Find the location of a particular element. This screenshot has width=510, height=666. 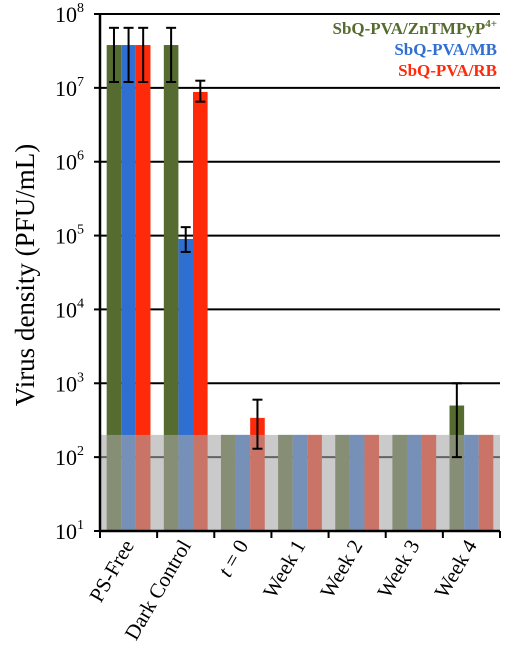

x-tick-label: Week 2 is located at coordinates (341, 569).